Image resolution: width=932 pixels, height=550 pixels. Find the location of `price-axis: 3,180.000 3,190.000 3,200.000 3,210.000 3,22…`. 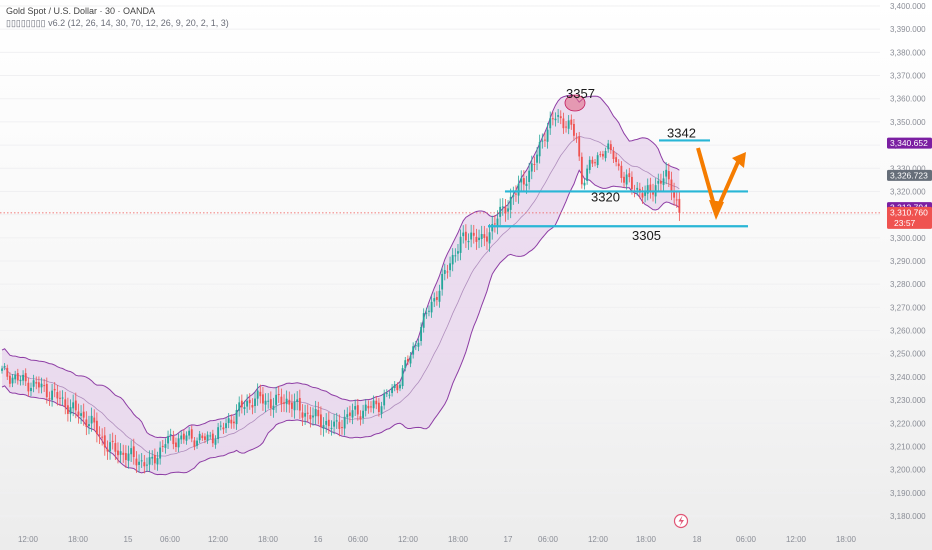

price-axis: 3,180.000 3,190.000 3,200.000 3,210.000 3,22… is located at coordinates (908, 275).